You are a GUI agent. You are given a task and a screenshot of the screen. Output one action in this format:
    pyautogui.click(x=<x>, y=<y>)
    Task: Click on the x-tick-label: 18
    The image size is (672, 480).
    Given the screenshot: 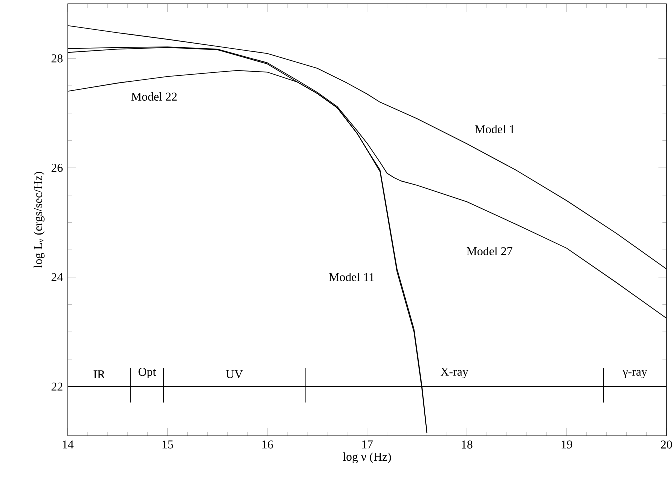 What is the action you would take?
    pyautogui.click(x=467, y=444)
    